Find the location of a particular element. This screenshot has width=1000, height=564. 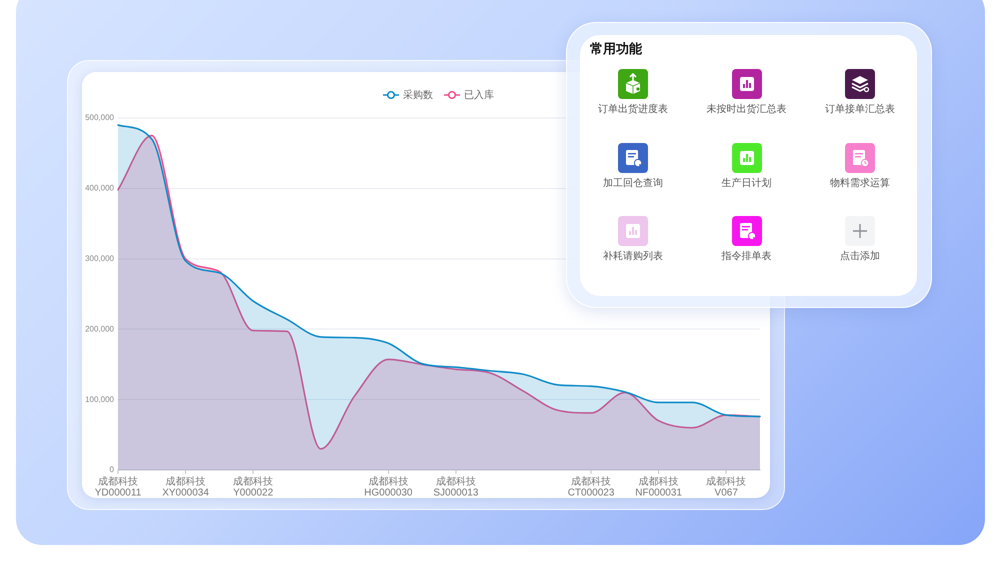

text: 物料需求运算 is located at coordinates (860, 183).